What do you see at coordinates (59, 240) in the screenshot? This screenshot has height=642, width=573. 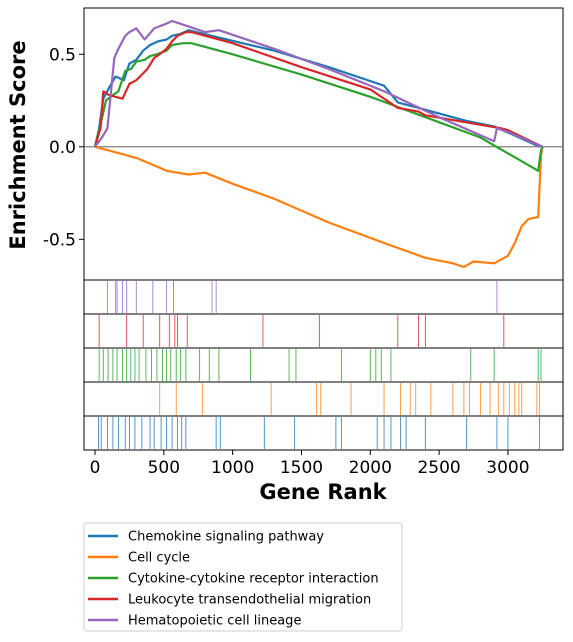 I see `y-tick-label: -0.5` at bounding box center [59, 240].